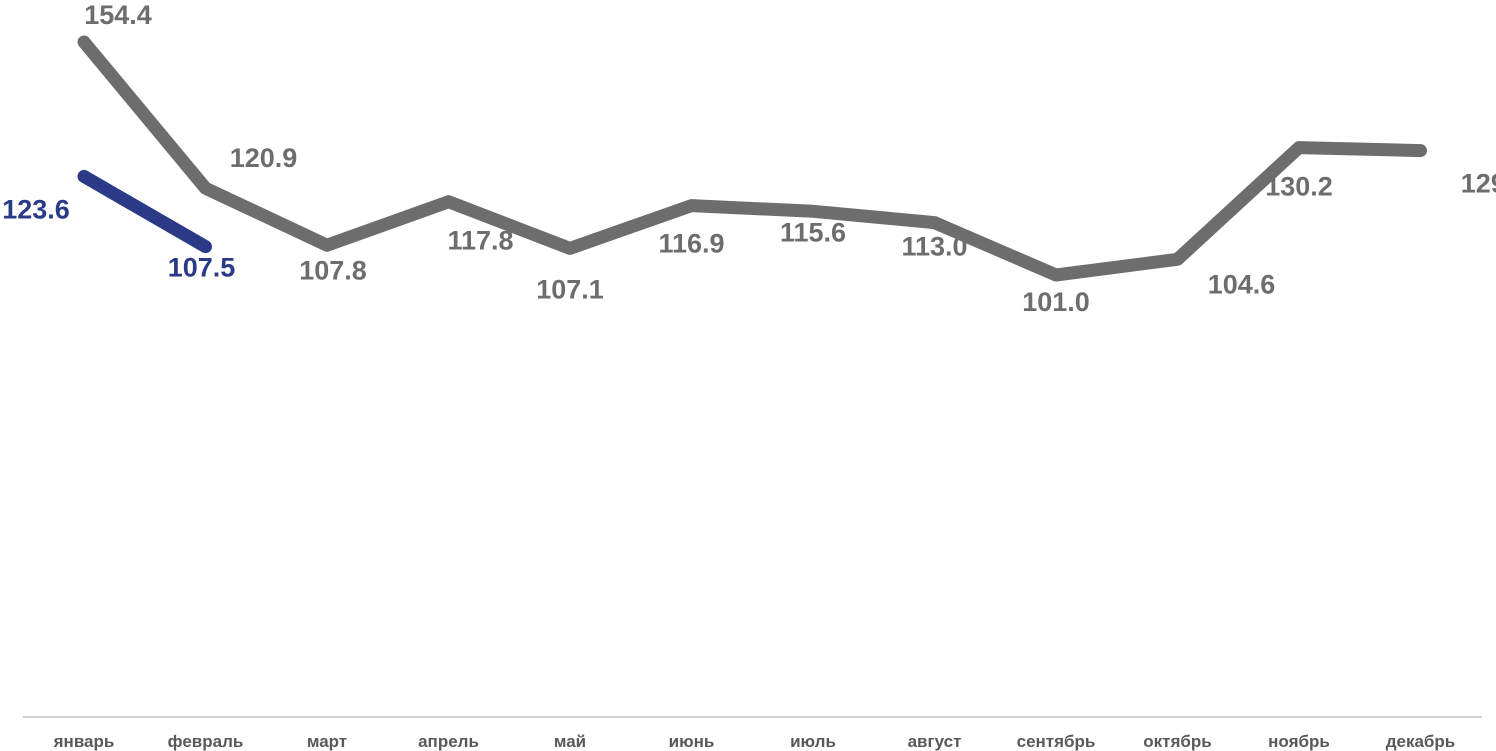 The height and width of the screenshot is (751, 1496). What do you see at coordinates (1056, 302) in the screenshot?
I see `data-label: 101.0` at bounding box center [1056, 302].